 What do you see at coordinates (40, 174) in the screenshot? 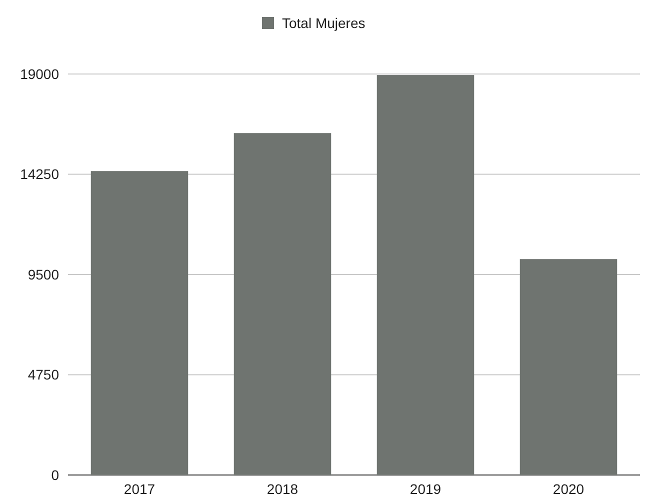
I see `y-tick-label: 14250` at bounding box center [40, 174].